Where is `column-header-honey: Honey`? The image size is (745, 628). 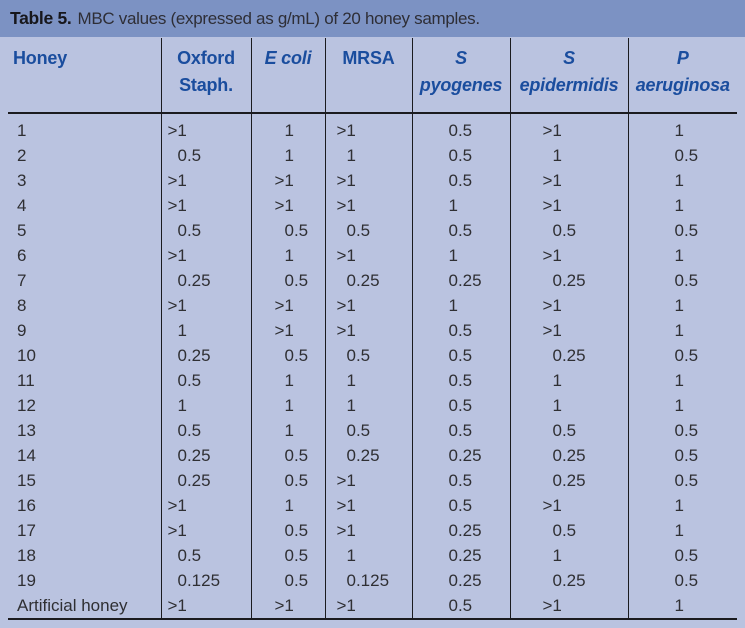 column-header-honey: Honey is located at coordinates (84, 76).